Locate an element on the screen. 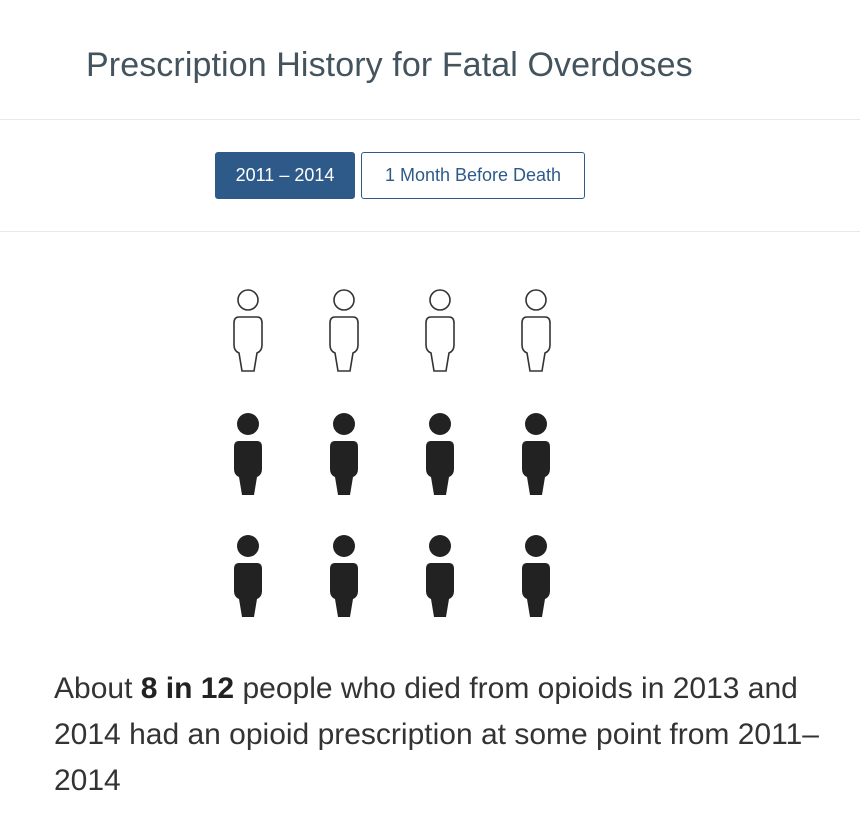 This screenshot has height=838, width=860. tab-2011-2014: 2011 – 2014 is located at coordinates (285, 175).